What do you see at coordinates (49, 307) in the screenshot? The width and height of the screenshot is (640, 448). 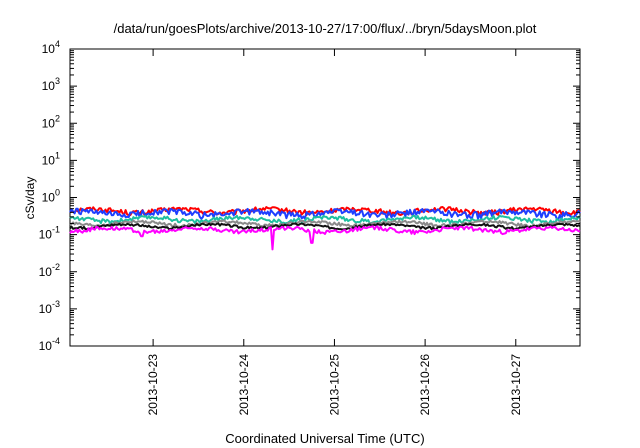 I see `y-tick-label: 10⁻³` at bounding box center [49, 307].